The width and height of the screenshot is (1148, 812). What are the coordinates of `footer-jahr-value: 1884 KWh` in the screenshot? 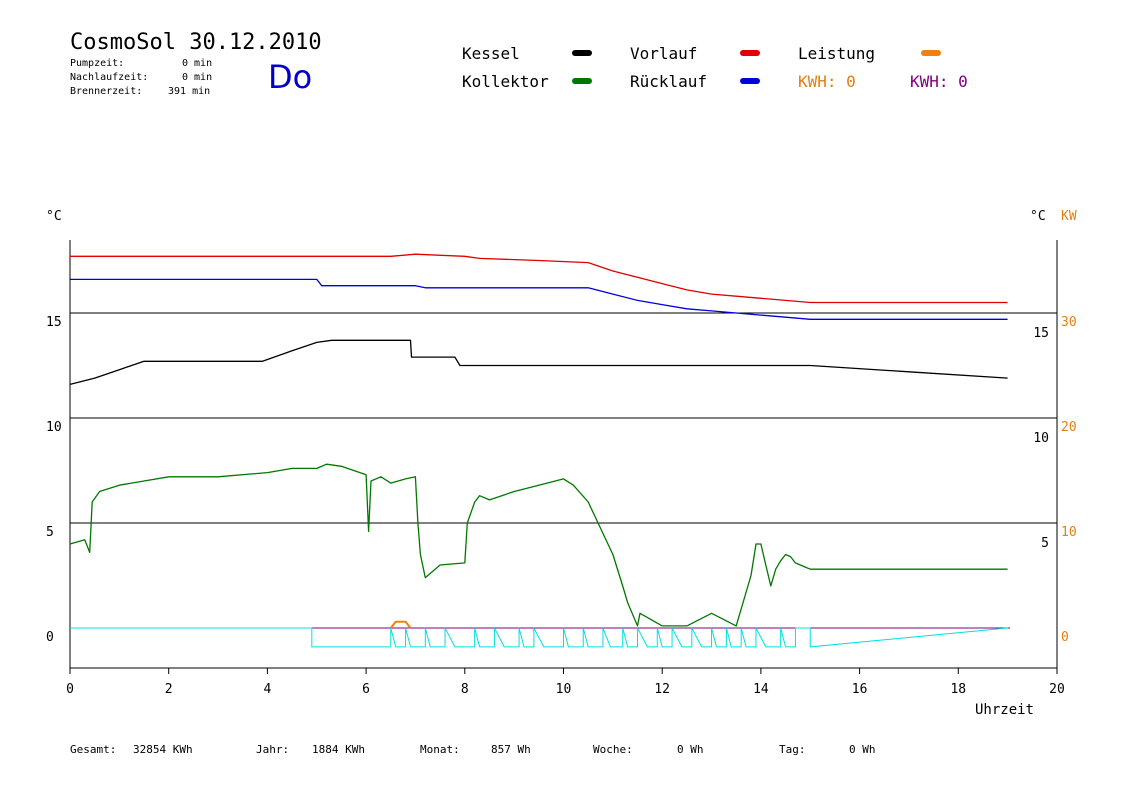 It's located at (338, 749).